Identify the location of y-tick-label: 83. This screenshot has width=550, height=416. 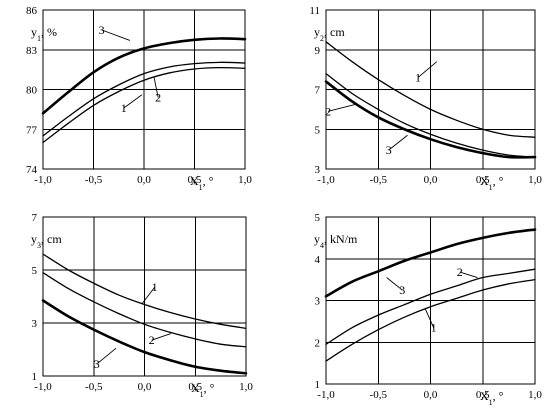
(32, 51).